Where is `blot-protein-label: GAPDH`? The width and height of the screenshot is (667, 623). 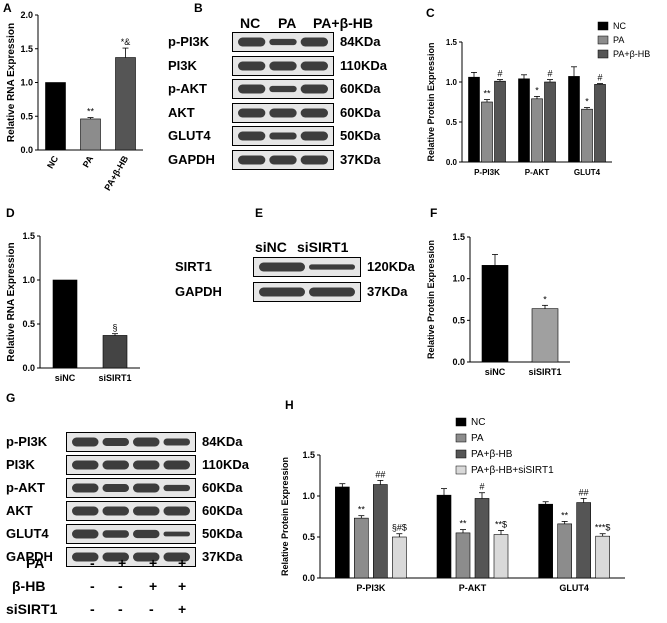
blot-protein-label: GAPDH is located at coordinates (191, 159).